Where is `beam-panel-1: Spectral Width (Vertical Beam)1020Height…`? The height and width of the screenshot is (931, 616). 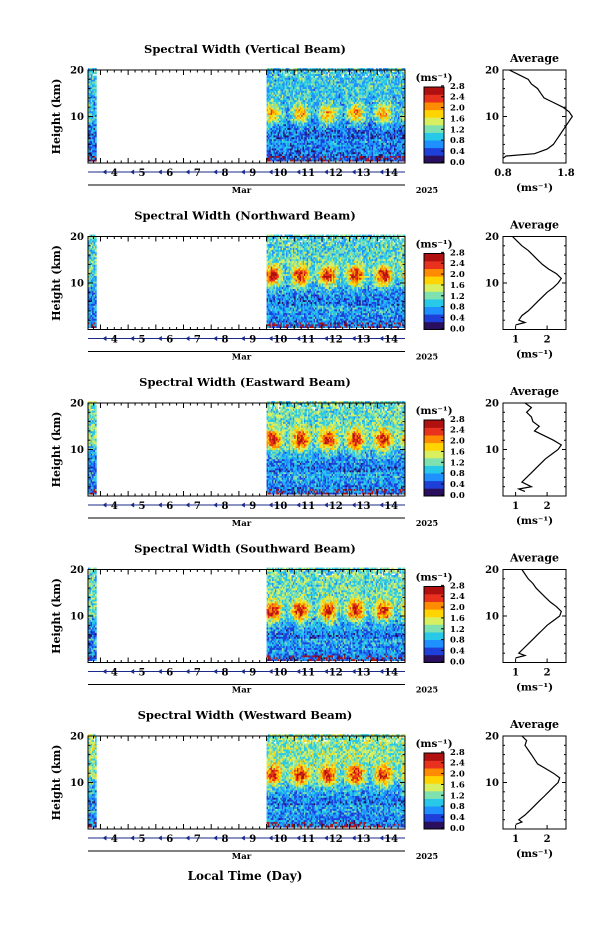
beam-panel-1: Spectral Width (Vertical Beam)1020Height… is located at coordinates (312, 119).